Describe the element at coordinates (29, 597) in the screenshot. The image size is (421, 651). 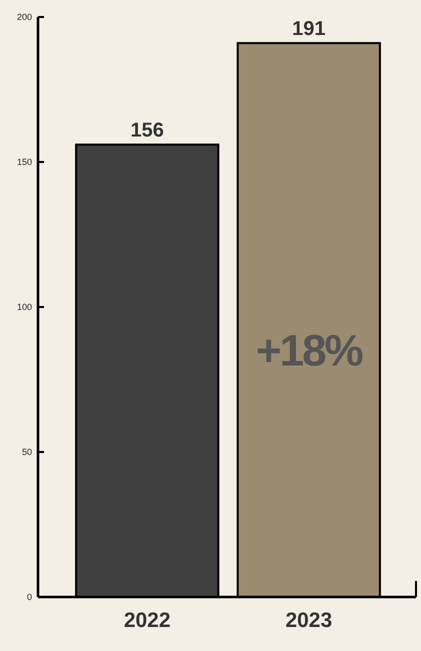
I see `y-tick-label: 0` at that location.